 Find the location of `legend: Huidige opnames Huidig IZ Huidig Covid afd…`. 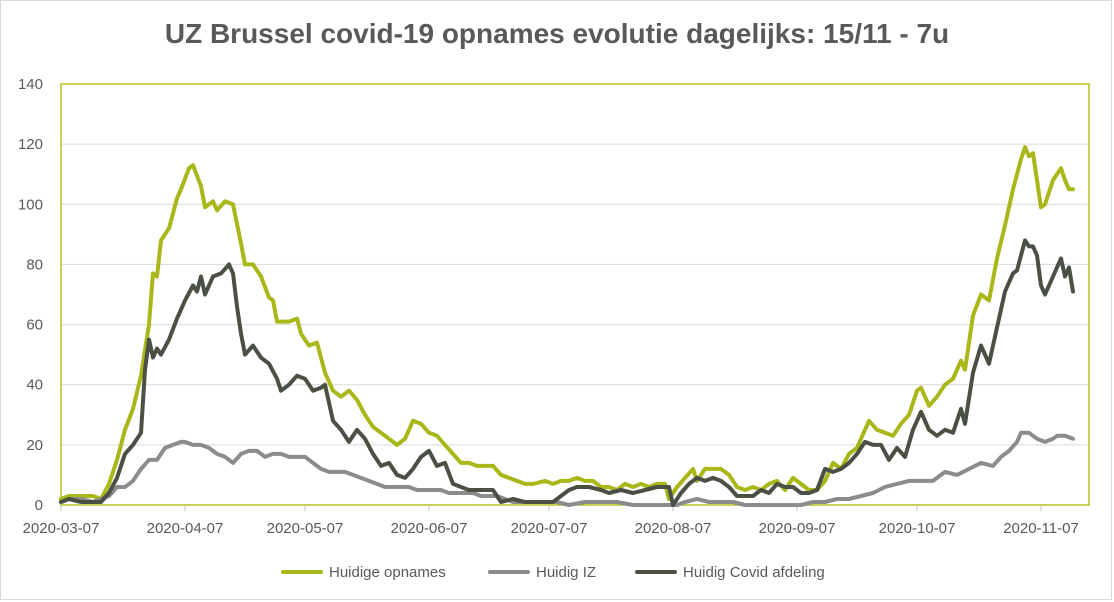

legend: Huidige opnames Huidig IZ Huidig Covid afd… is located at coordinates (553, 572).